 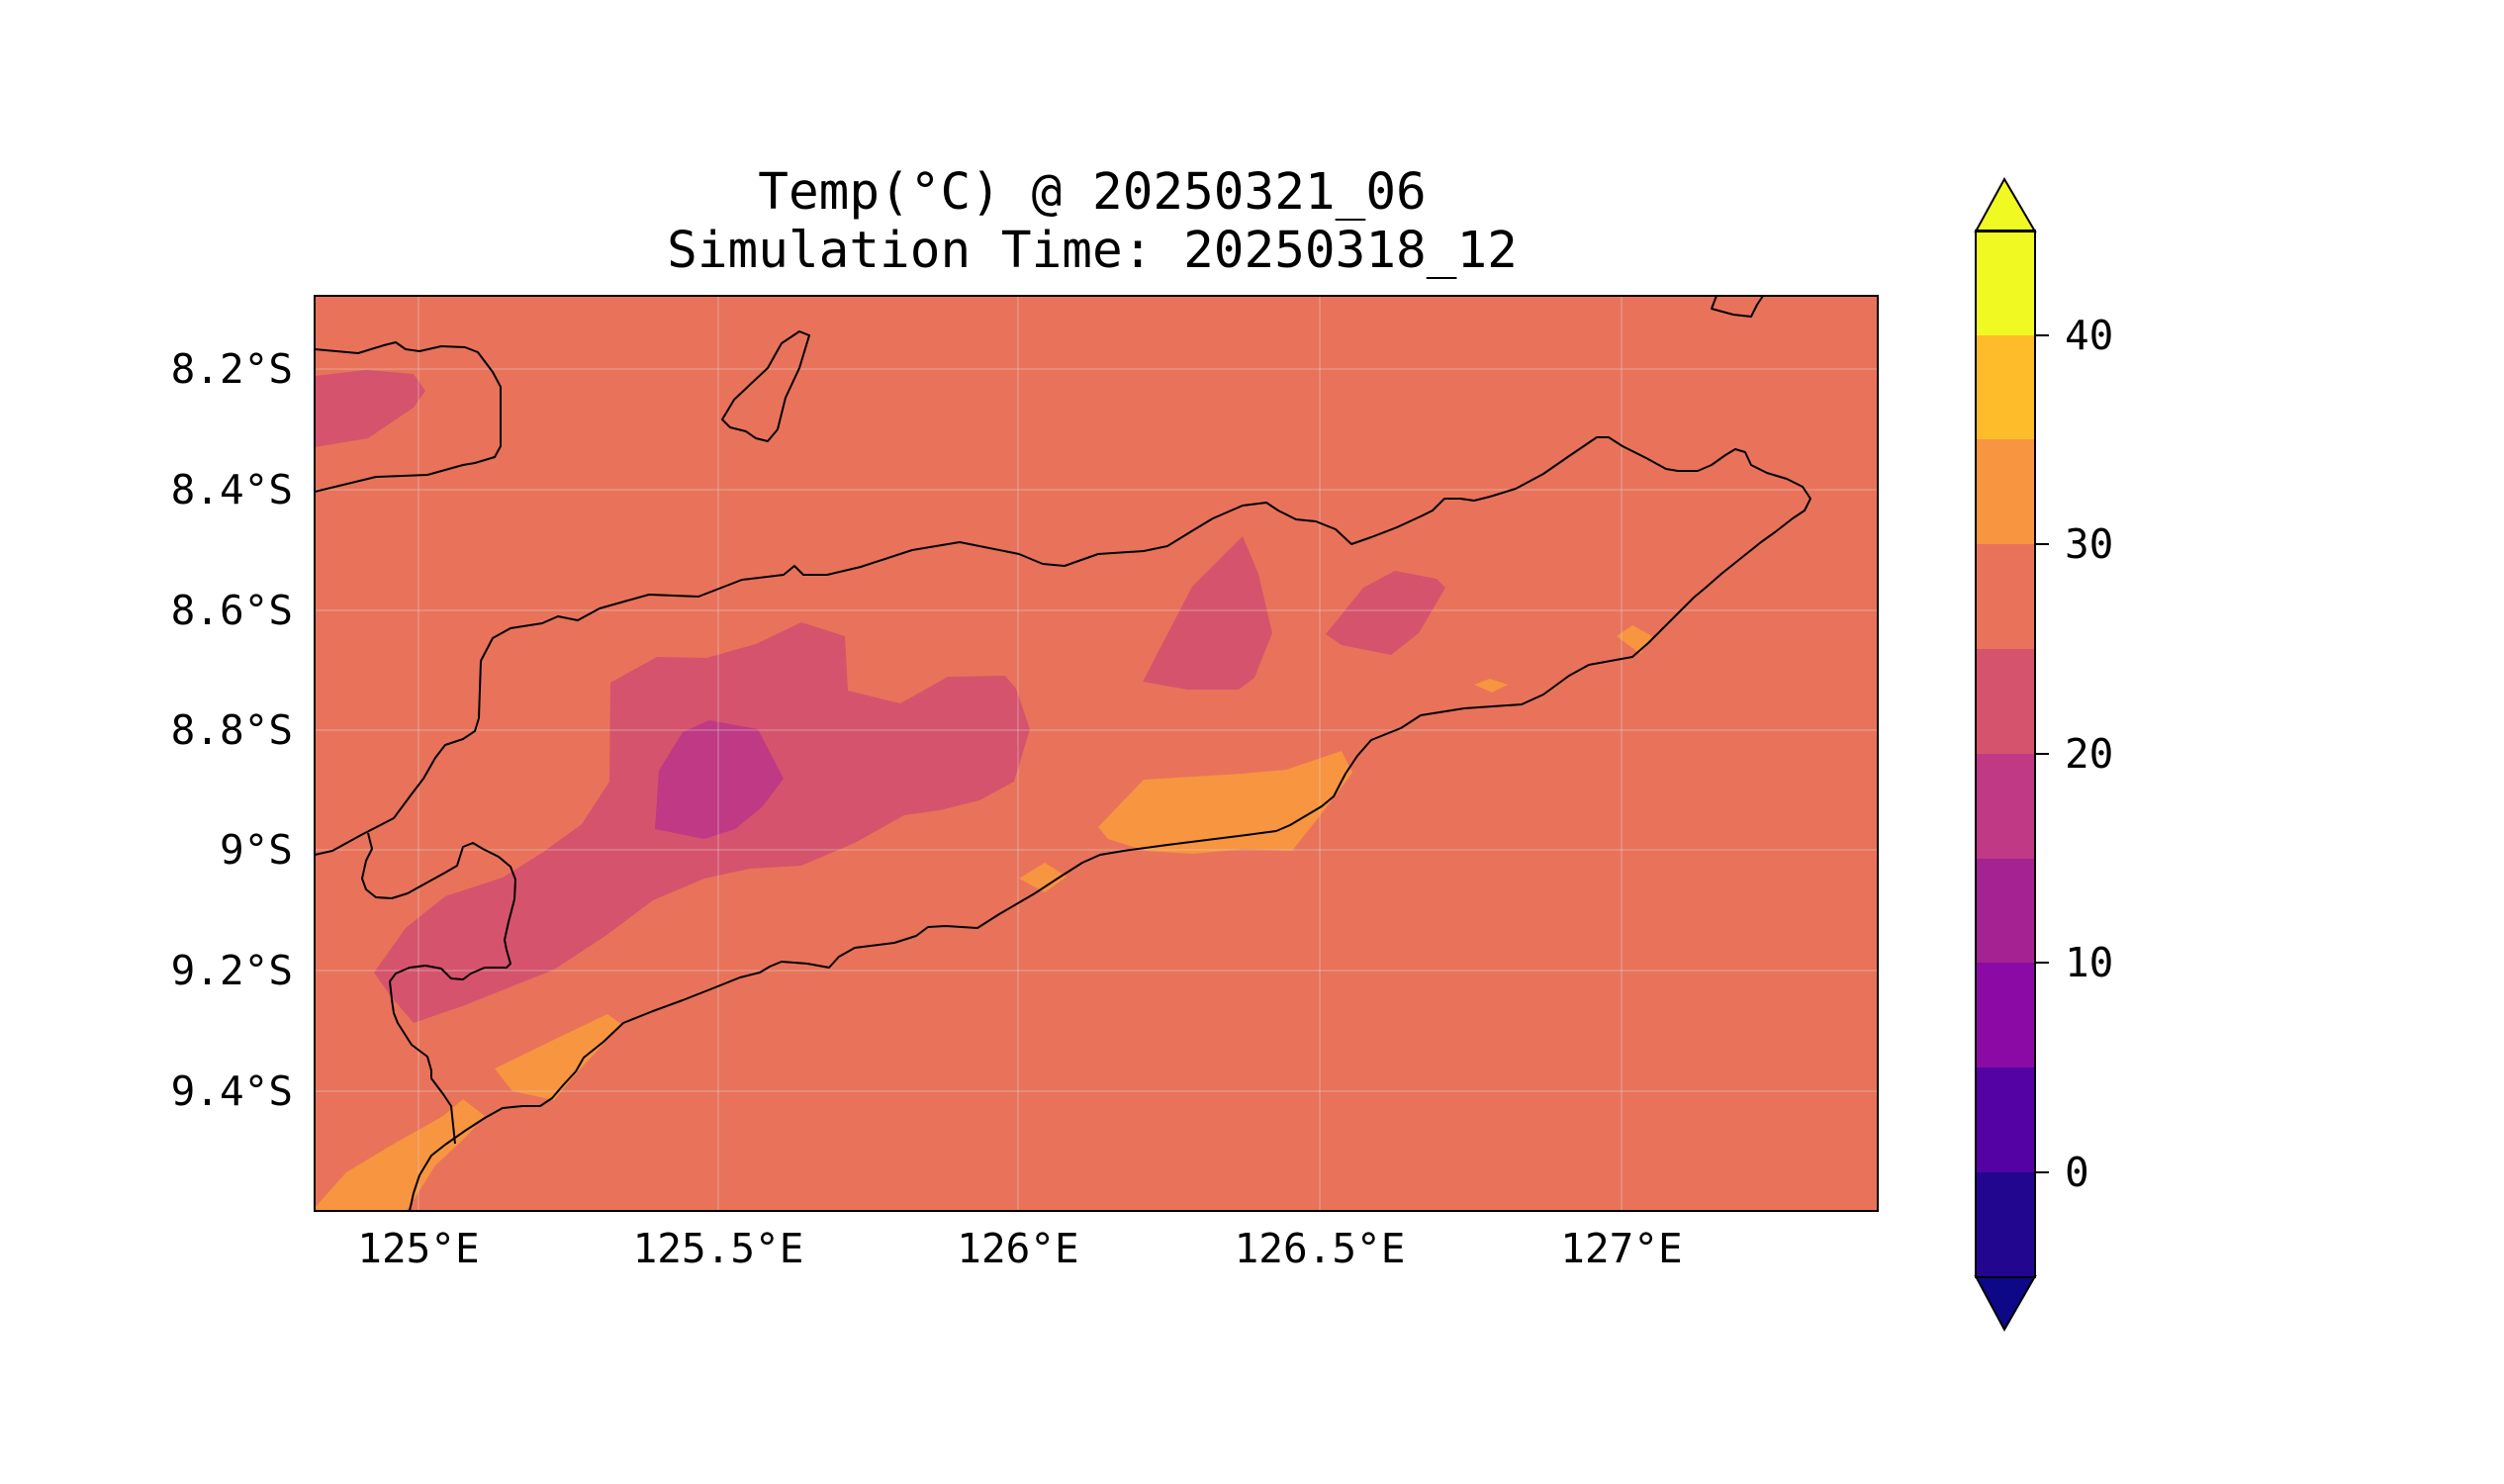 I want to click on title-line-2: Simulation Time: 20250318_12, so click(x=1092, y=251).